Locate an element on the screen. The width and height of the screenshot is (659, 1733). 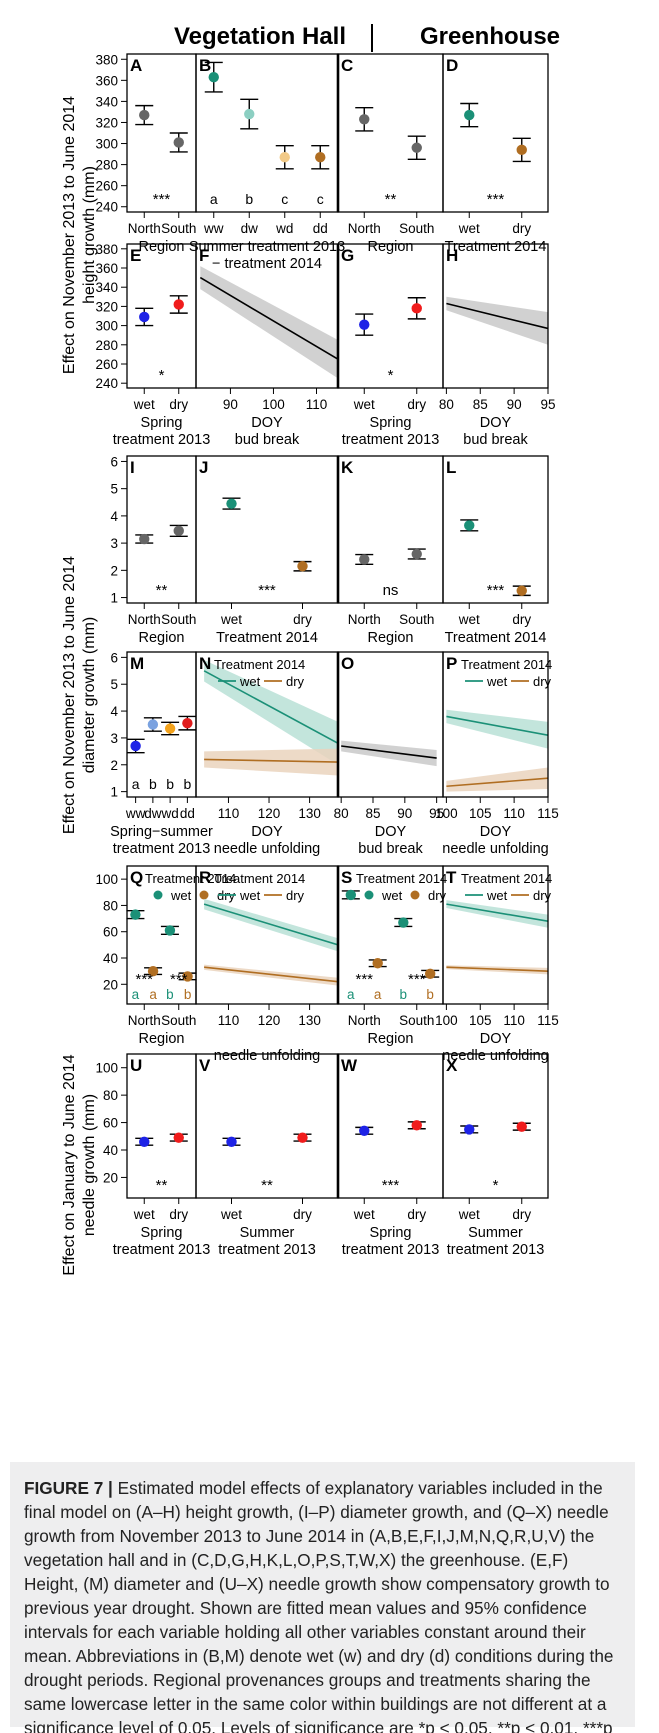
panel-p-x-tick-label-1: 105 is located at coordinates (480, 813).